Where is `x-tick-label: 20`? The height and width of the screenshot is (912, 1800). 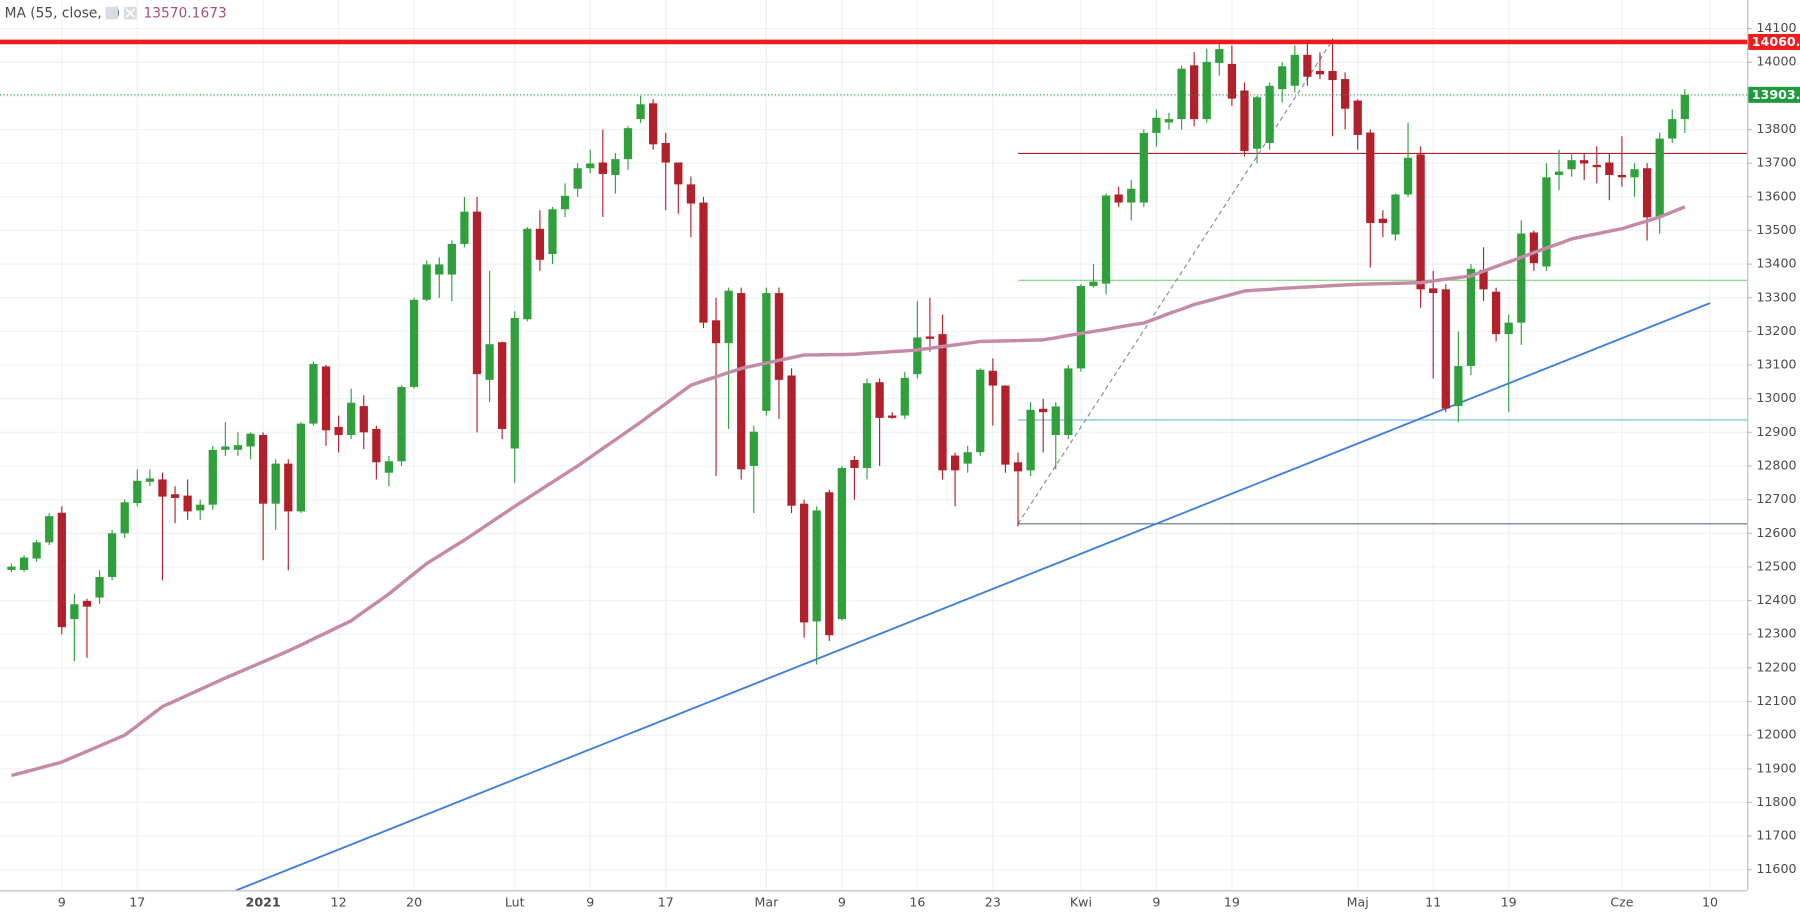
x-tick-label: 20 is located at coordinates (414, 901).